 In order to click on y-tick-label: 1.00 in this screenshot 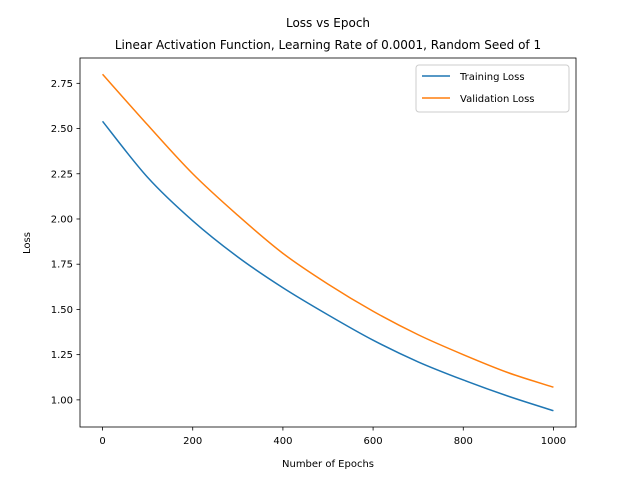, I will do `click(62, 400)`.